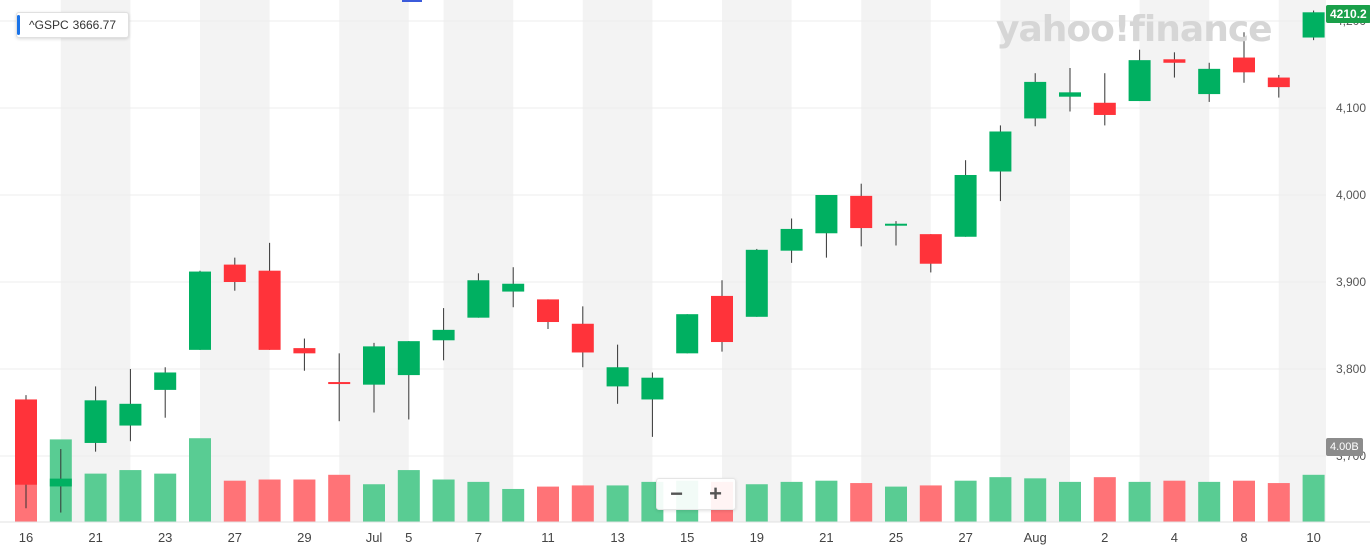 The height and width of the screenshot is (548, 1370). I want to click on zoom-out-button: −, so click(676, 493).